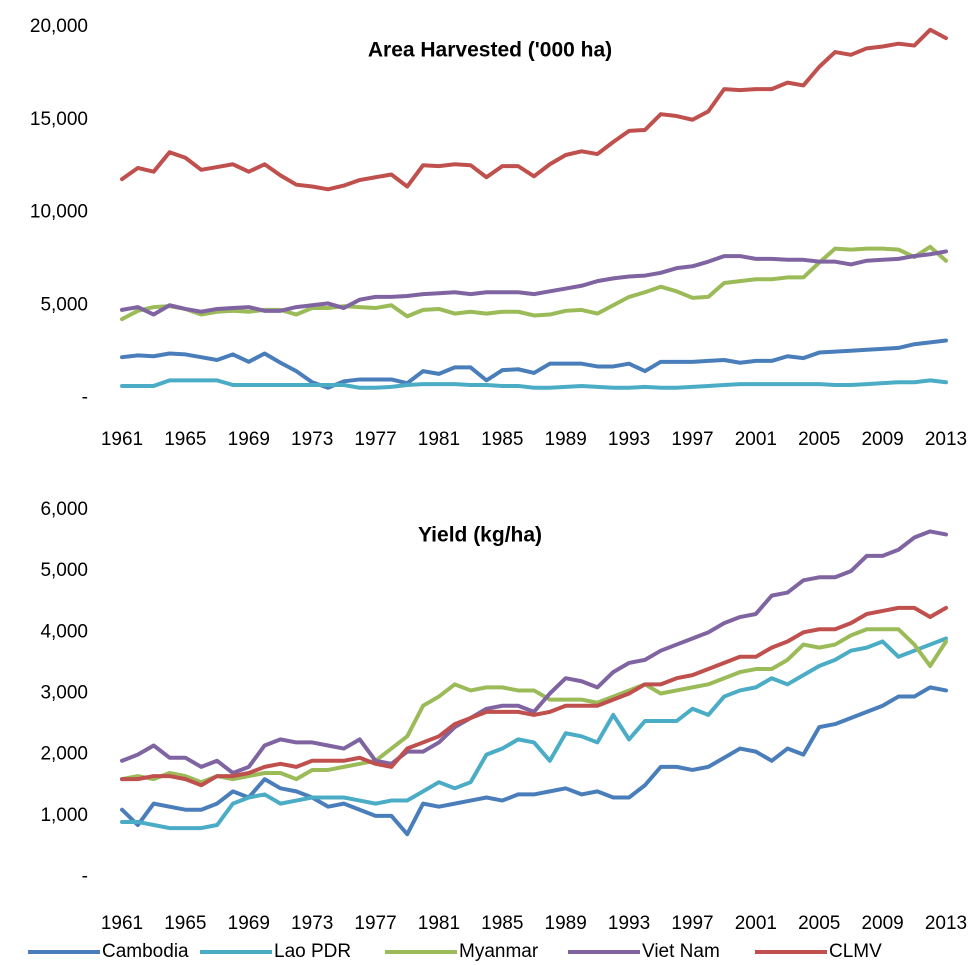 Image resolution: width=974 pixels, height=965 pixels. Describe the element at coordinates (59, 119) in the screenshot. I see `y-tick-label: 15,000` at that location.